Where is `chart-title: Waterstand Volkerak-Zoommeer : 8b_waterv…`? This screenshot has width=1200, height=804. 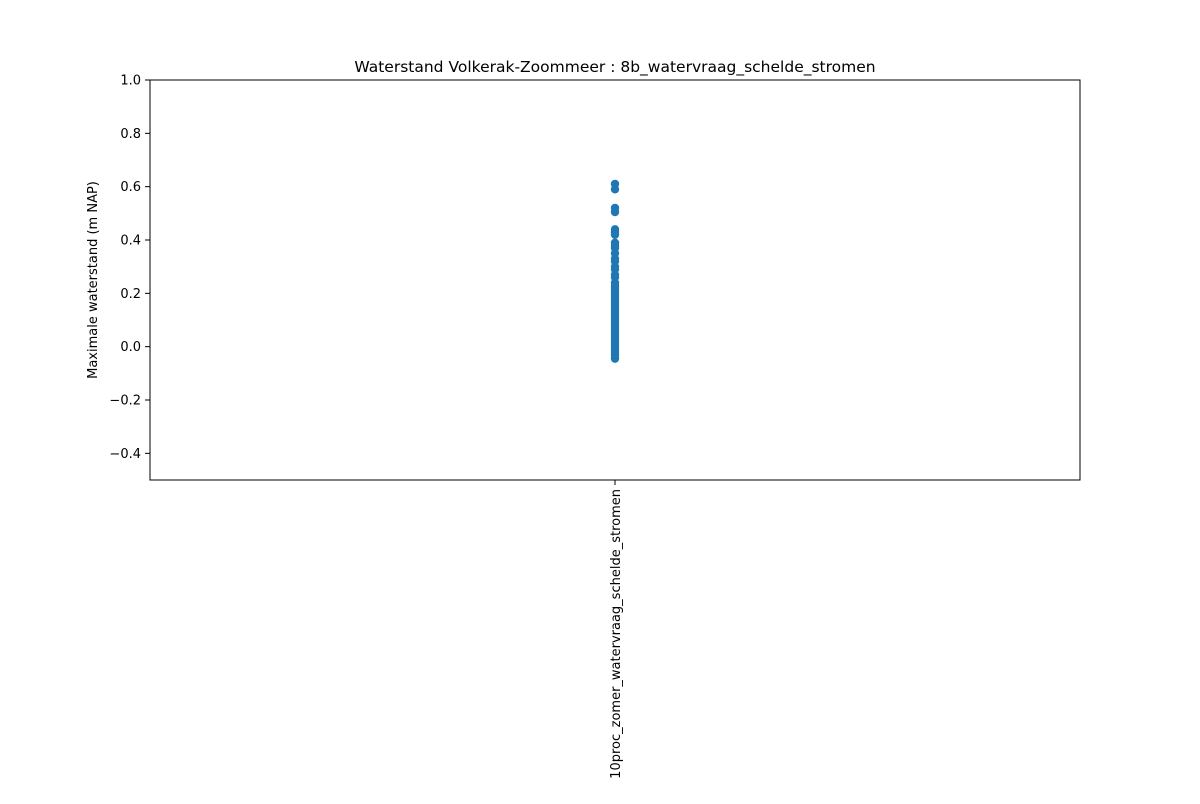
chart-title: Waterstand Volkerak-Zoommeer : 8b_waterv… is located at coordinates (614, 67).